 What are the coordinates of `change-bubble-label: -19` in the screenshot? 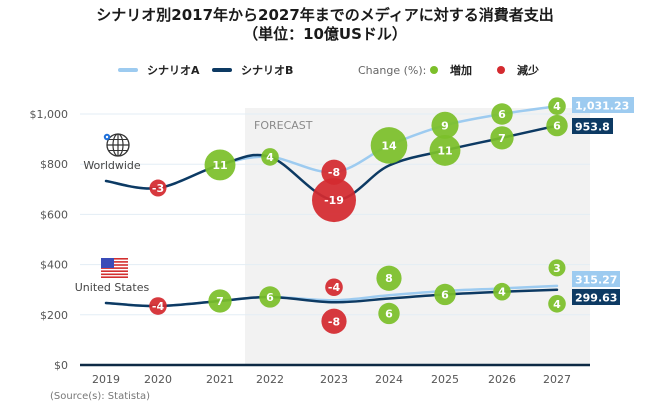 It's located at (334, 200).